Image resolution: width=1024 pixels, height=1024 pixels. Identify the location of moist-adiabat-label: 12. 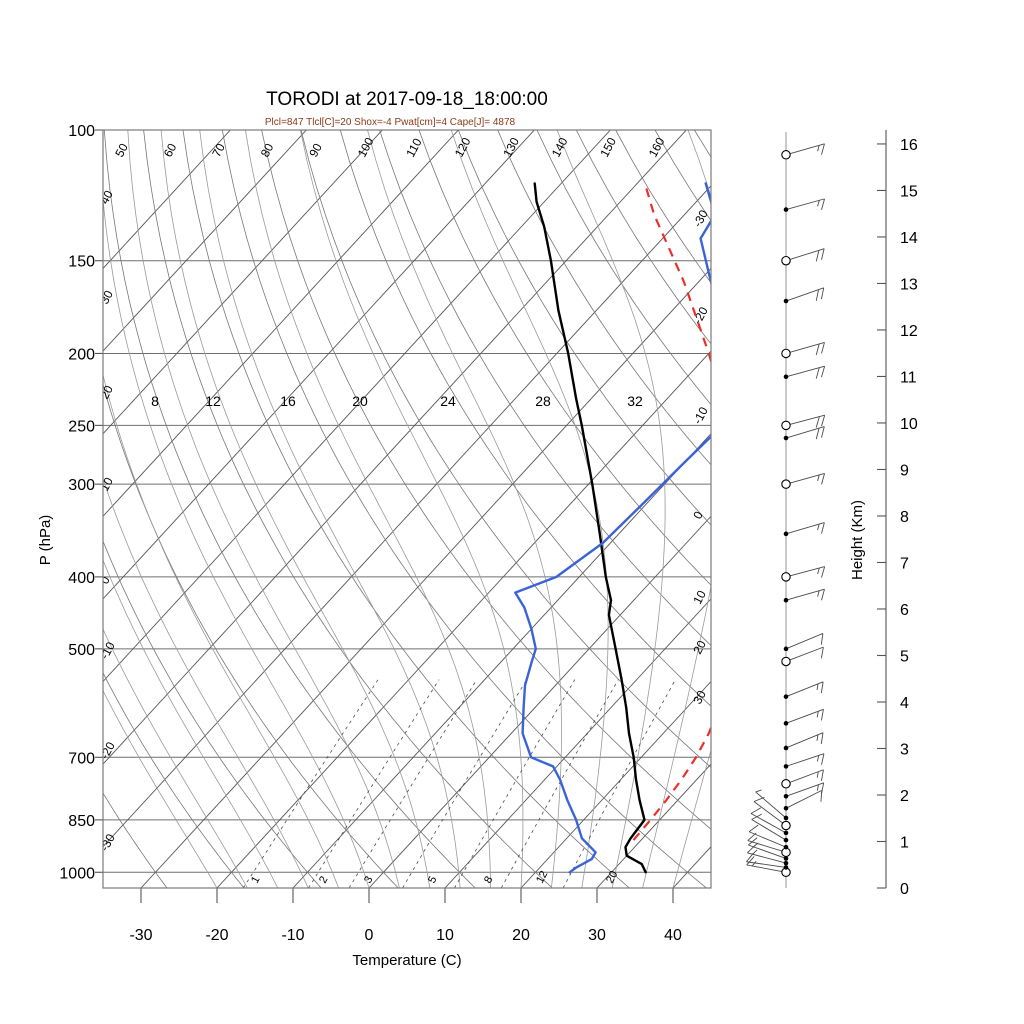
(213, 401).